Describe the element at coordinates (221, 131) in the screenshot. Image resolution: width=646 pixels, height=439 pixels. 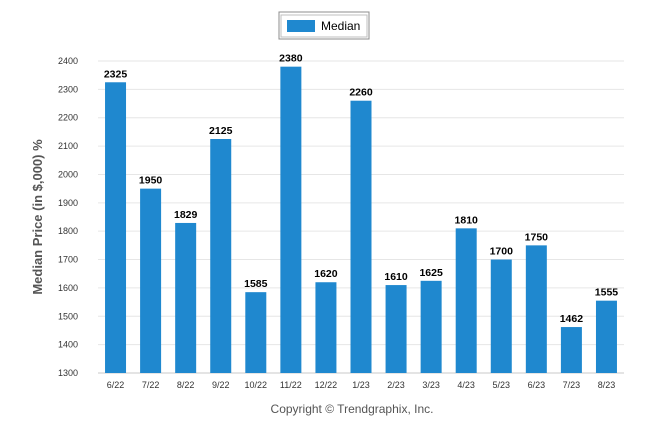
I see `data-label: 2125` at that location.